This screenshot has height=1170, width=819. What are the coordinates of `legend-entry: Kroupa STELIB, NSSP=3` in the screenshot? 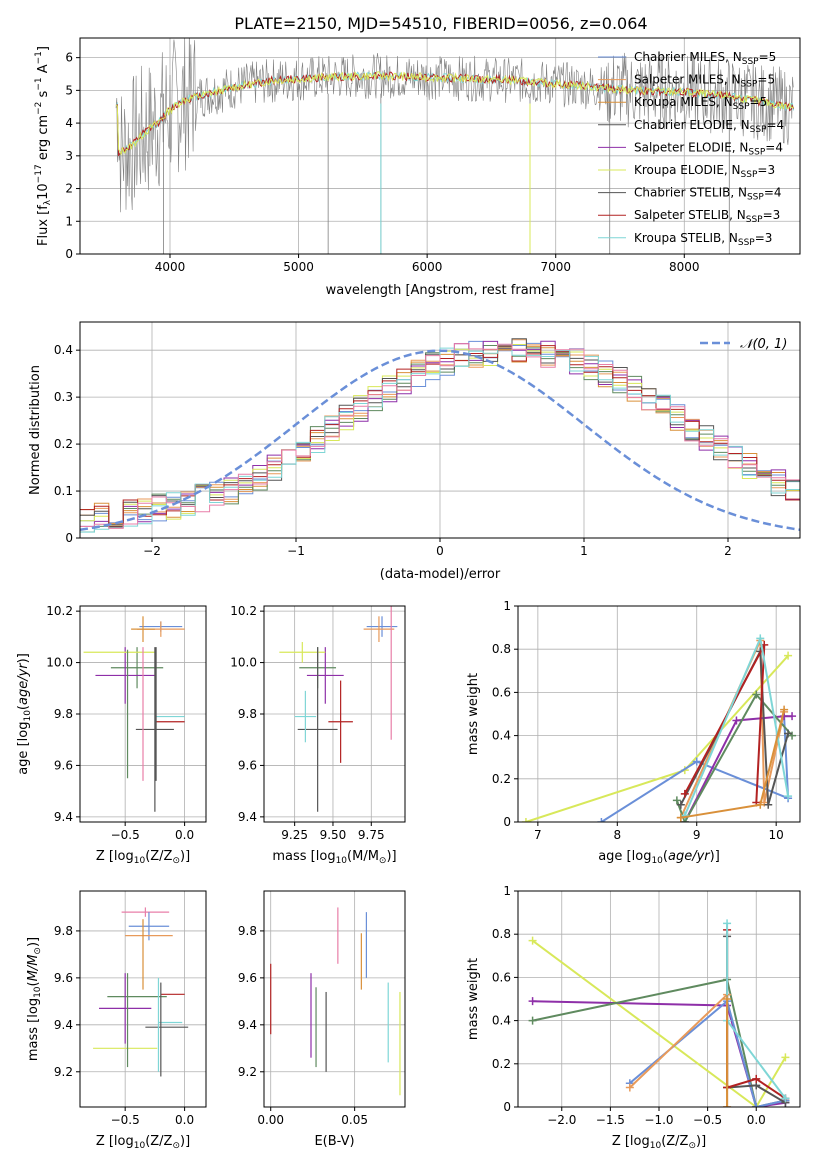 It's located at (703, 239).